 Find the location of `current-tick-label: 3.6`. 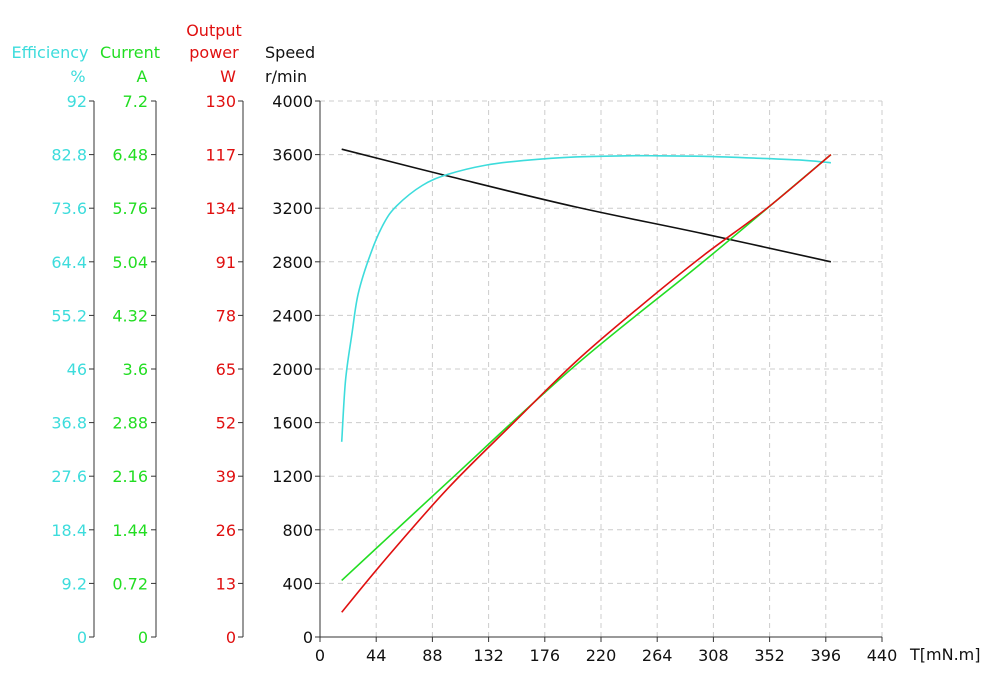

current-tick-label: 3.6 is located at coordinates (135, 369).